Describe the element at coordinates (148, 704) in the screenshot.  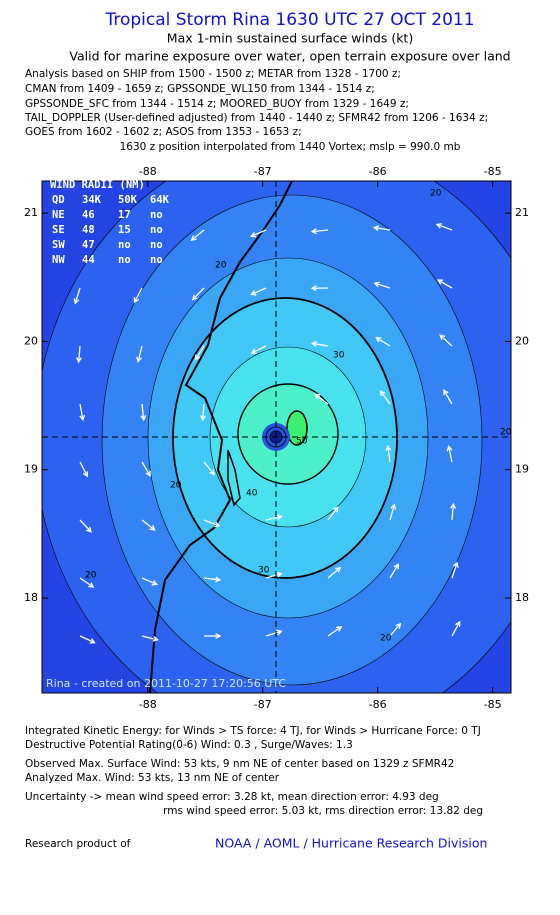
I see `x-tick-label: -88` at that location.